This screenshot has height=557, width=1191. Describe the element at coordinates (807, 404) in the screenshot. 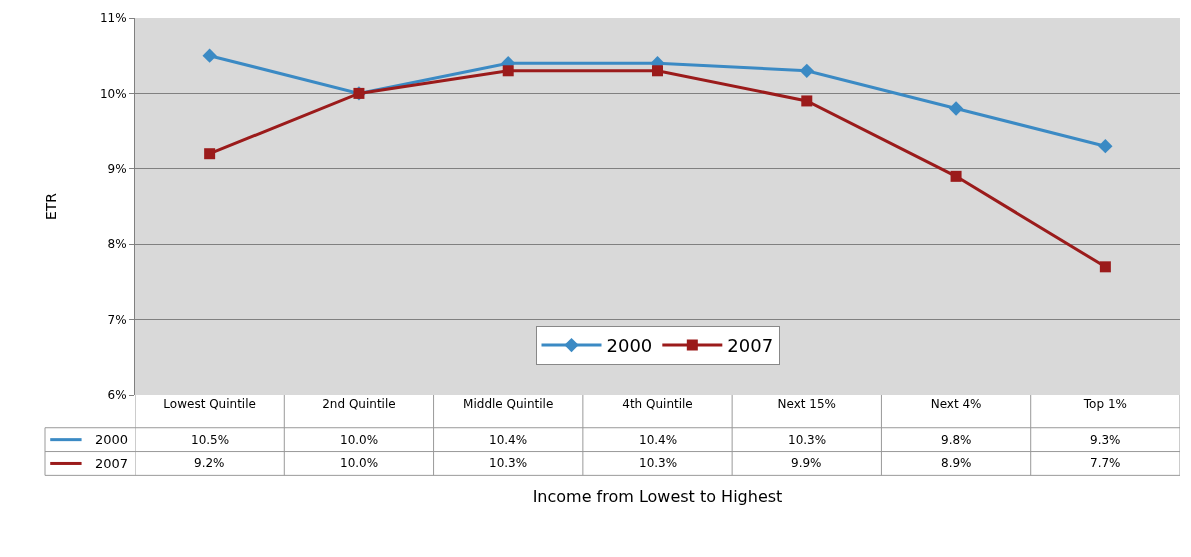

I see `x-tick-label: Next 15%` at that location.